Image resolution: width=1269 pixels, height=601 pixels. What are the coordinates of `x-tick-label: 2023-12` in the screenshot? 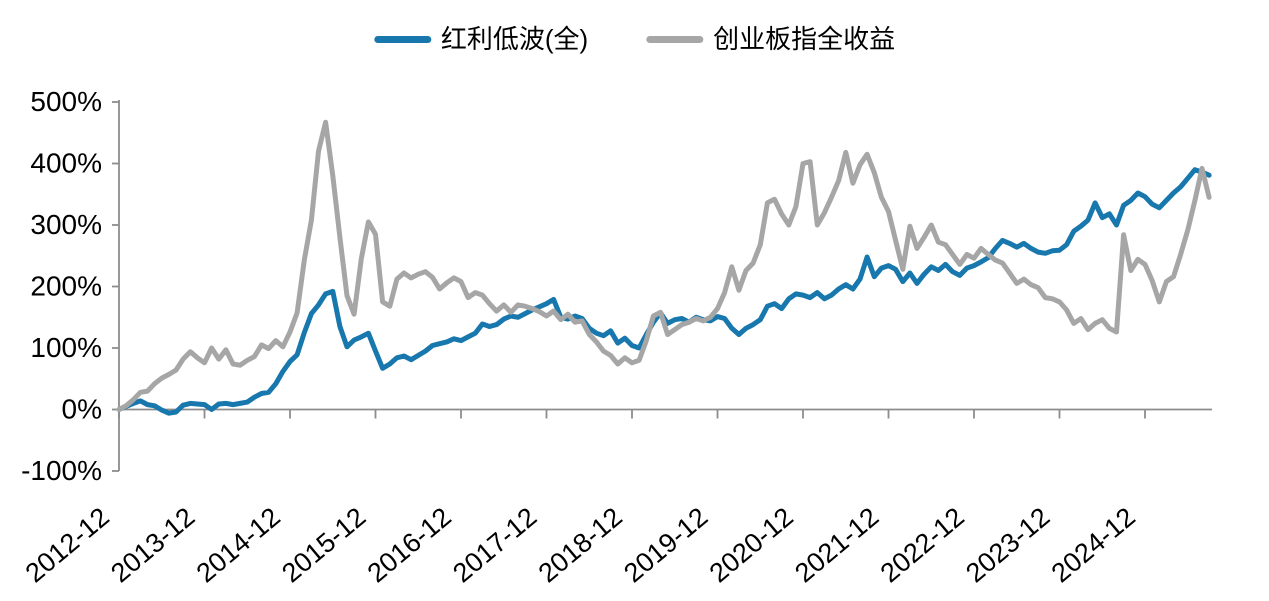 It's located at (1007, 545).